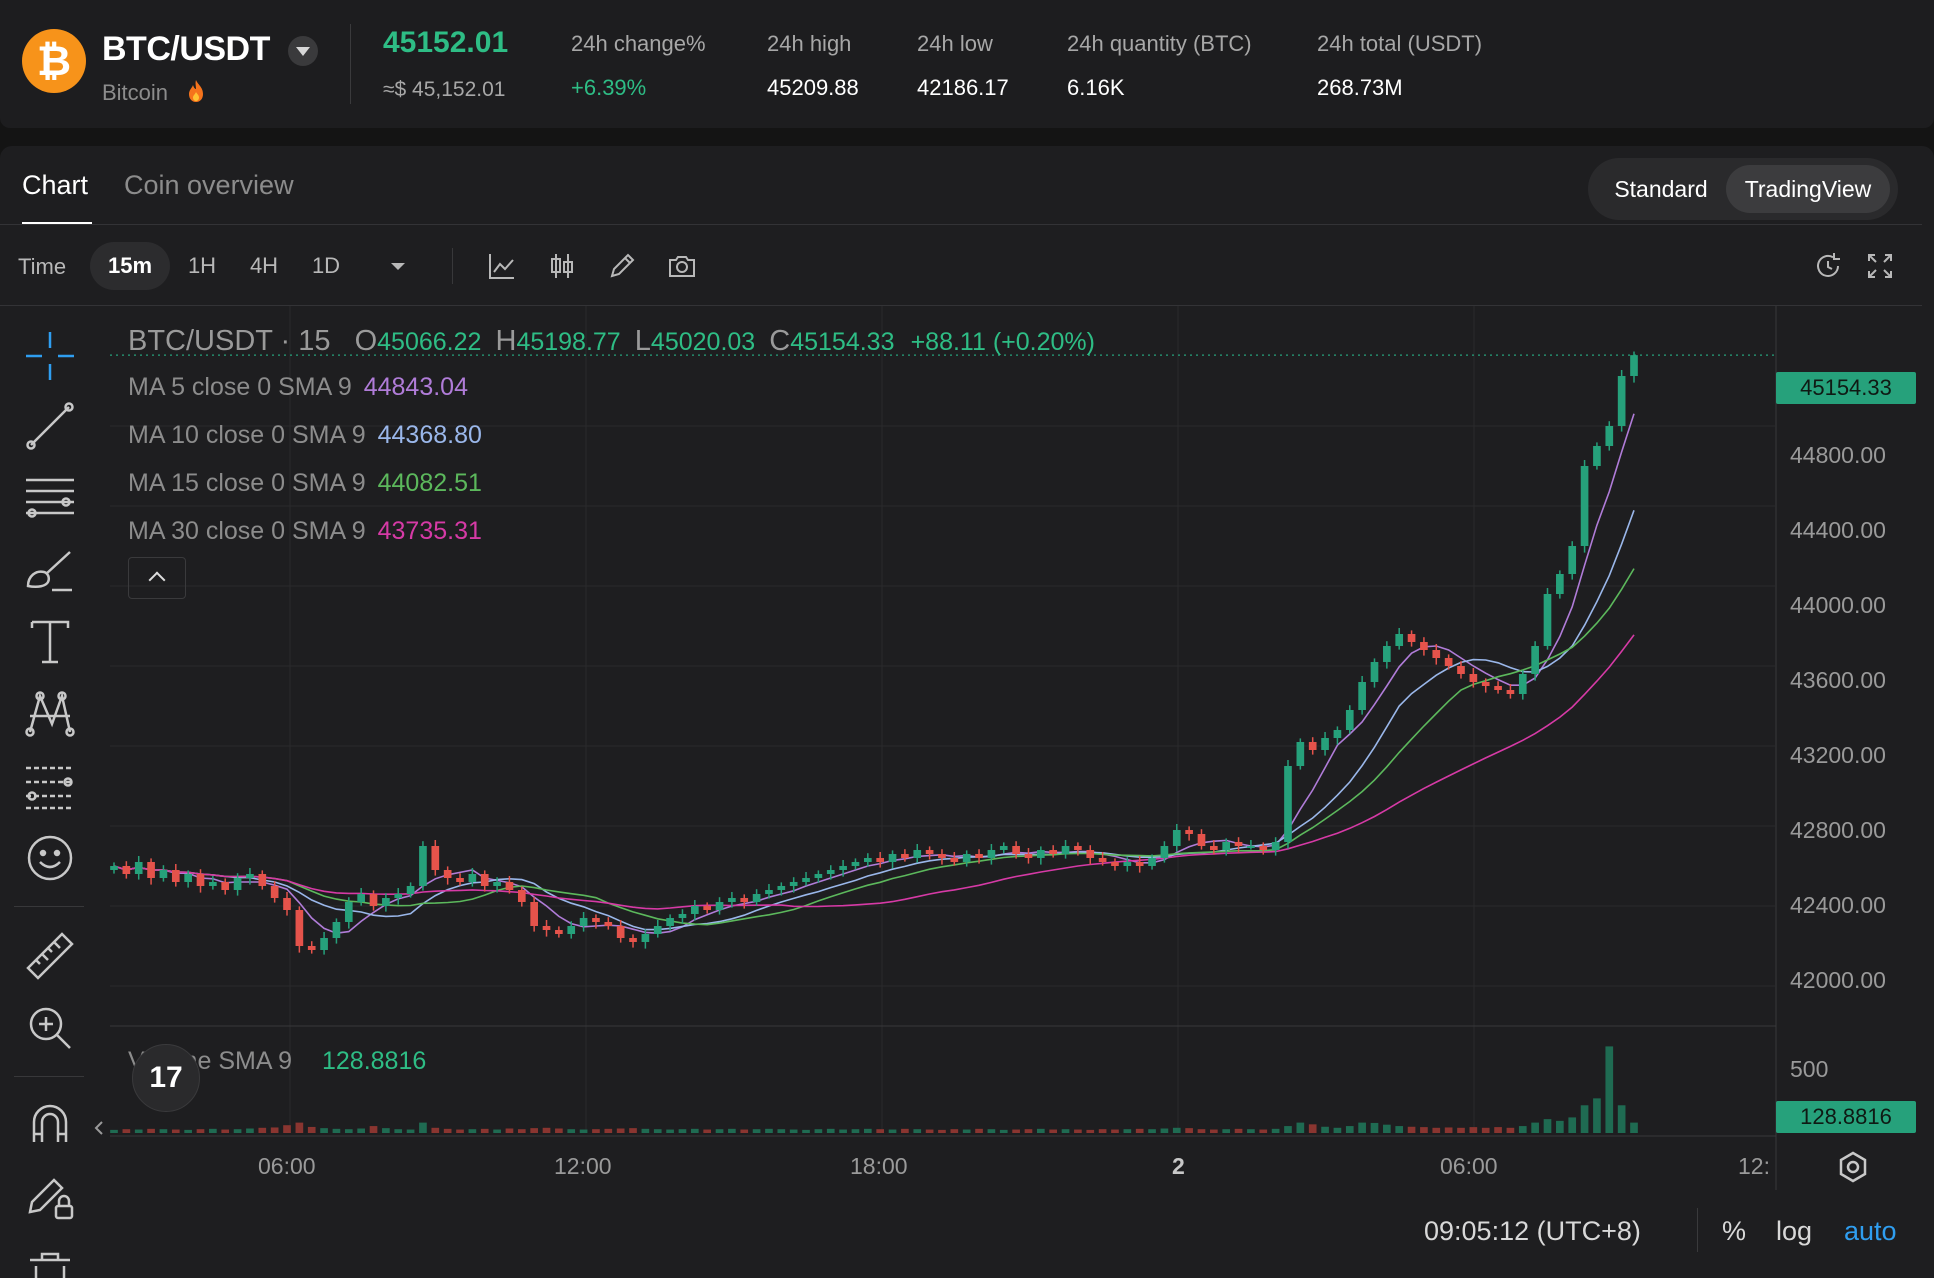 This screenshot has width=1934, height=1278. What do you see at coordinates (209, 185) in the screenshot?
I see `tab-coin-overview: Coin overview` at bounding box center [209, 185].